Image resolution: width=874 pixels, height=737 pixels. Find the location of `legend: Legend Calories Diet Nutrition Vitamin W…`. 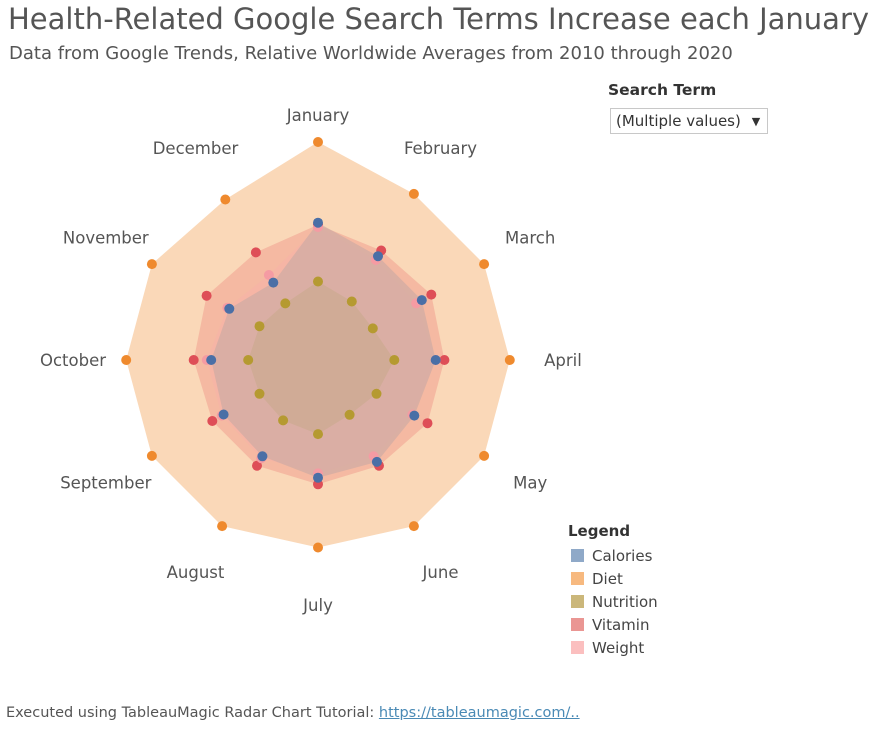

legend: Legend Calories Diet Nutrition Vitamin W… is located at coordinates (613, 590).